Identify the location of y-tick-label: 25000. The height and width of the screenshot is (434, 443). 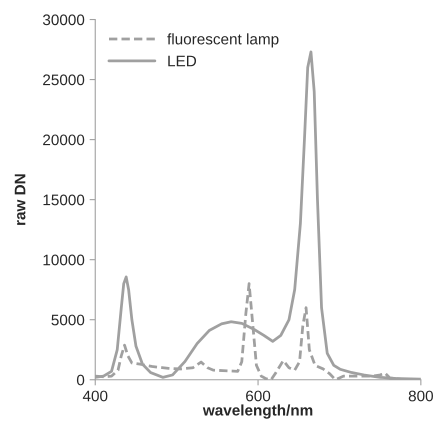
(63, 80).